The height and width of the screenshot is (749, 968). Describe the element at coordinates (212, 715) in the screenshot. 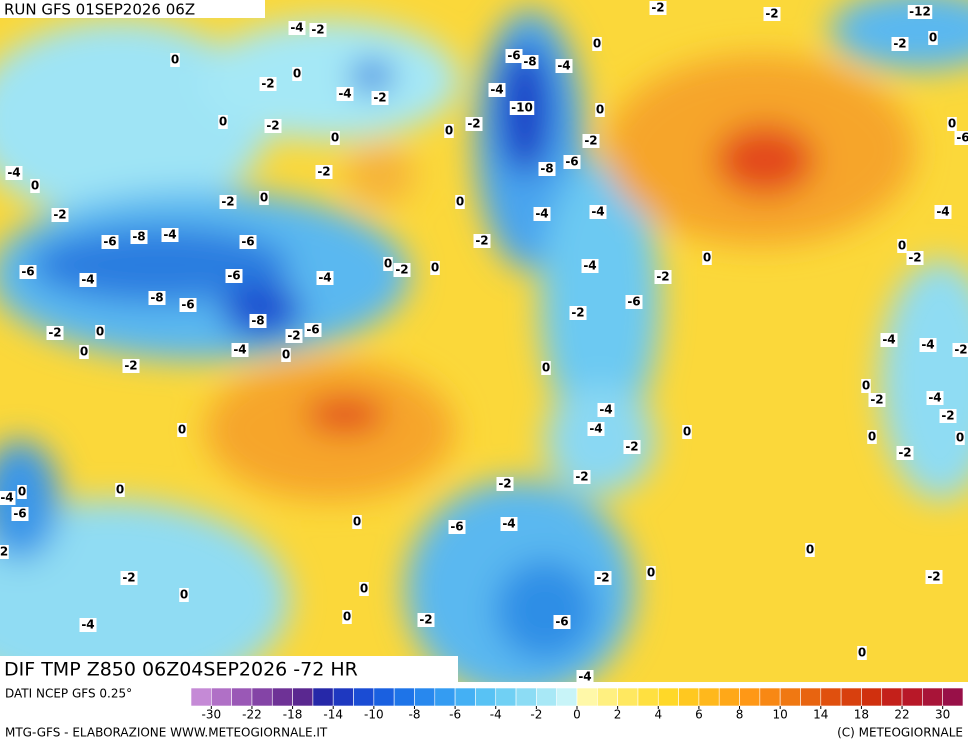

I see `colorbar-label: -30` at that location.